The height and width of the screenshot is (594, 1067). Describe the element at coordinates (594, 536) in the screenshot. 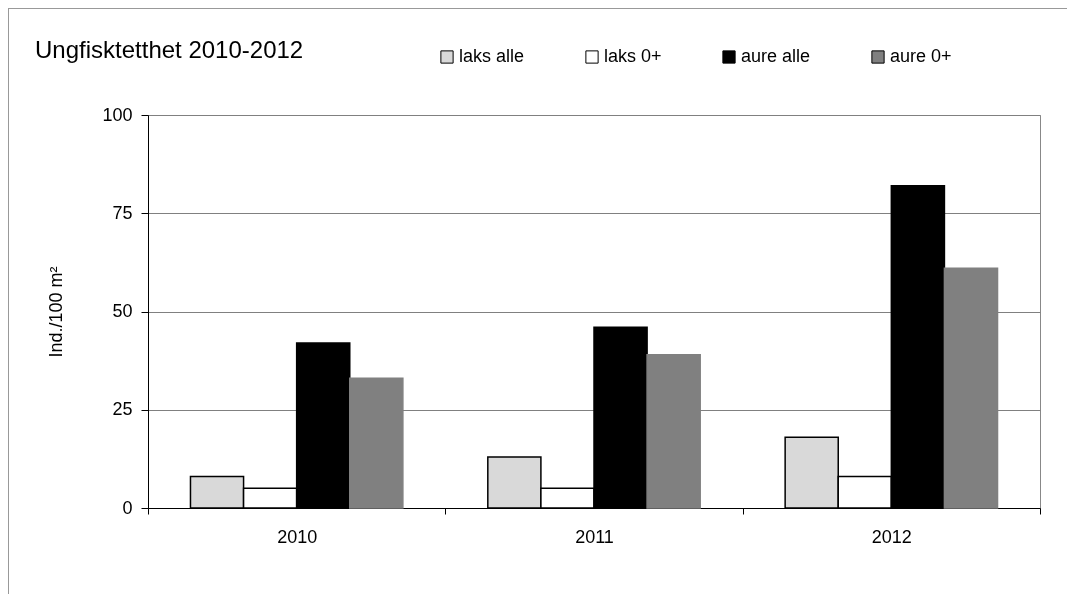

I see `x-tick-label: 2011` at that location.